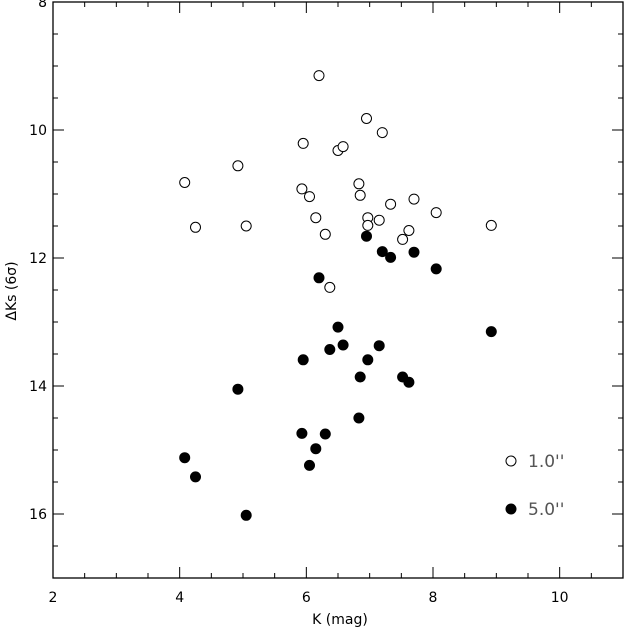  I want to click on legend: 1.0'' 5.0'', so click(534, 486).